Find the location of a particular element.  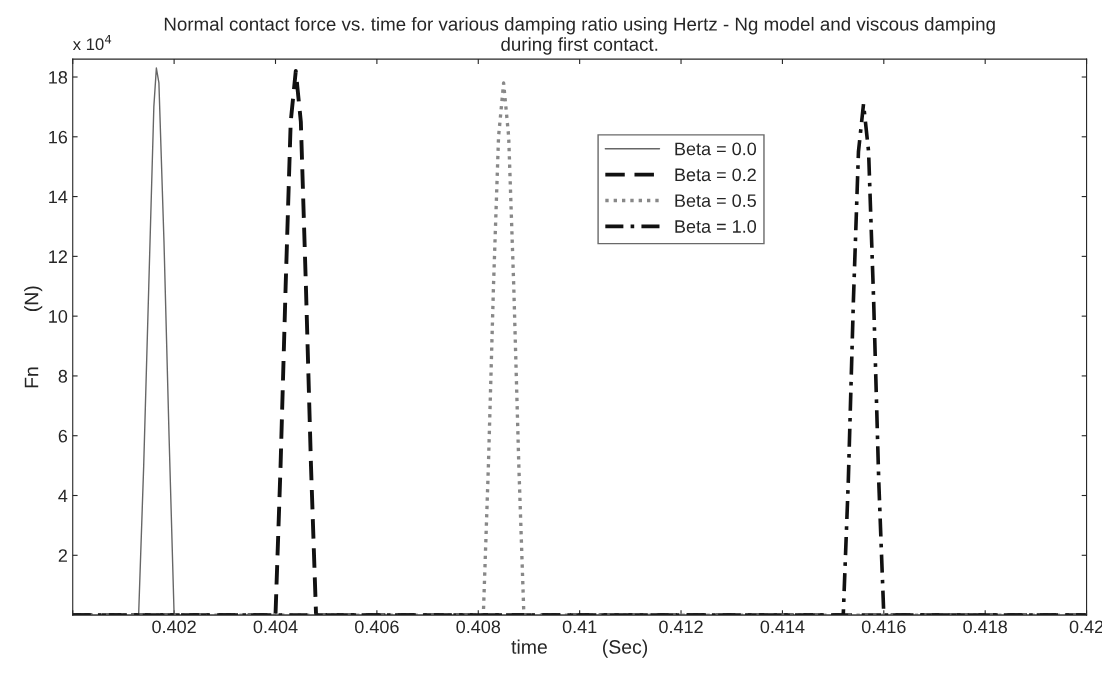

x-tick-label: 0.402 is located at coordinates (174, 627).